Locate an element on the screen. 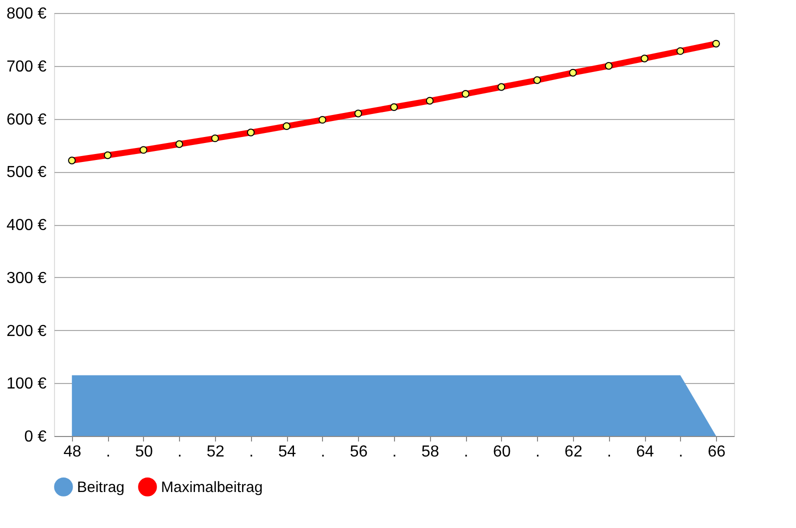 The height and width of the screenshot is (528, 796). x-tick-label: 48 is located at coordinates (72, 452).